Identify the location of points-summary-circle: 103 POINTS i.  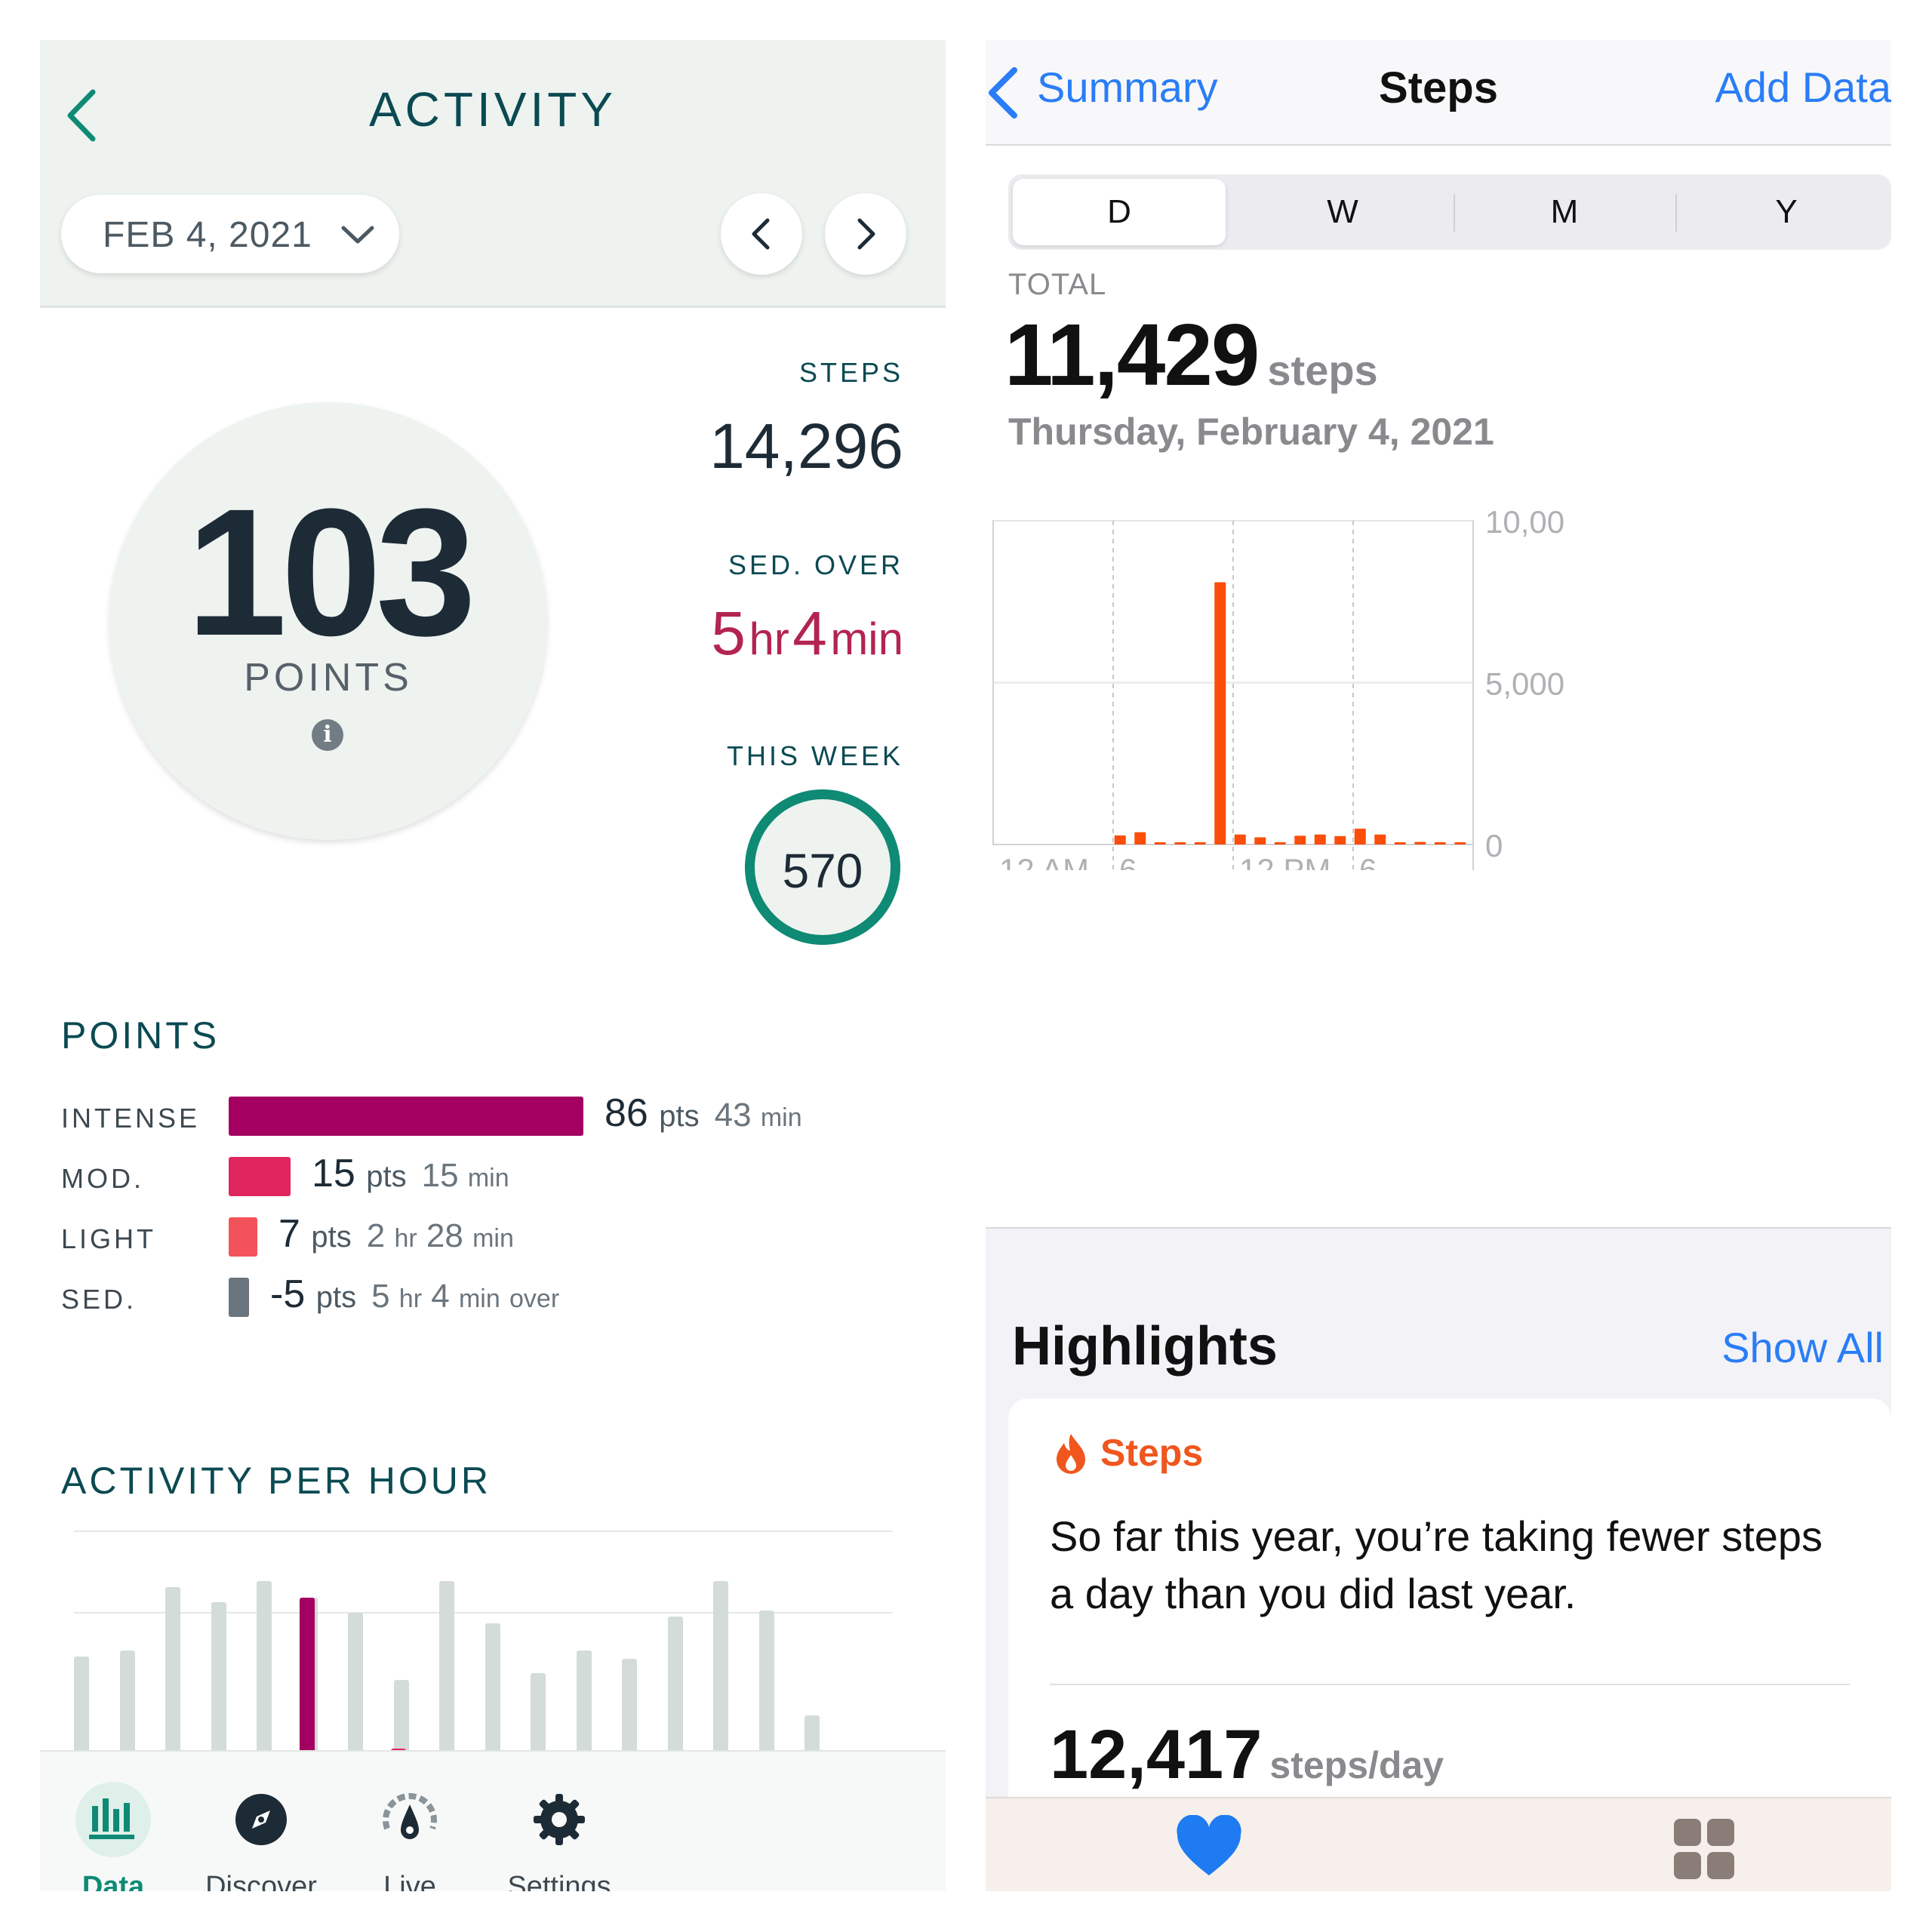
(328, 621).